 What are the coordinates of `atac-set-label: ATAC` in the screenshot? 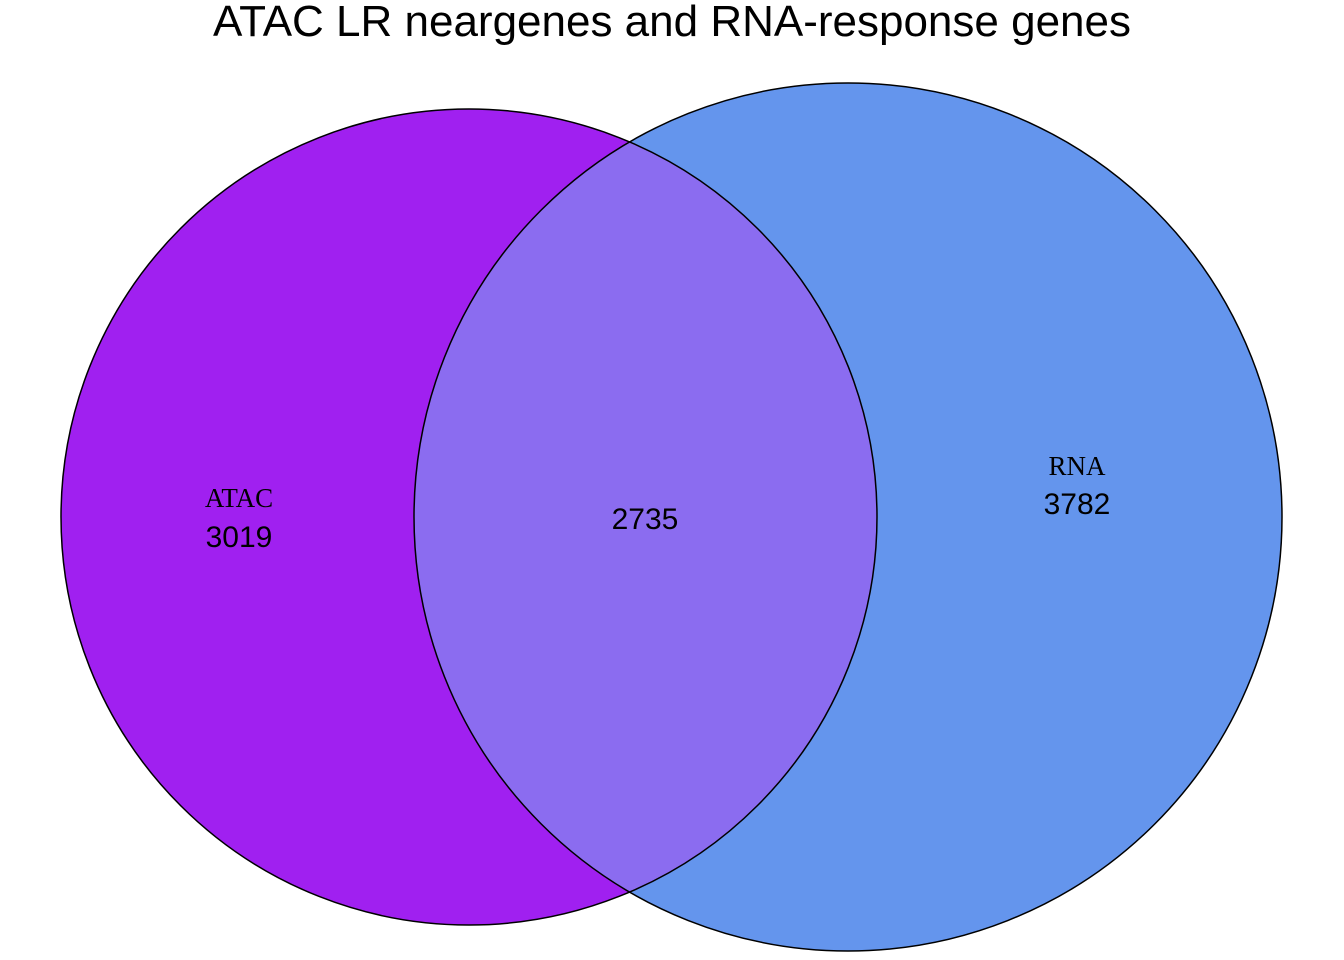 It's located at (239, 498).